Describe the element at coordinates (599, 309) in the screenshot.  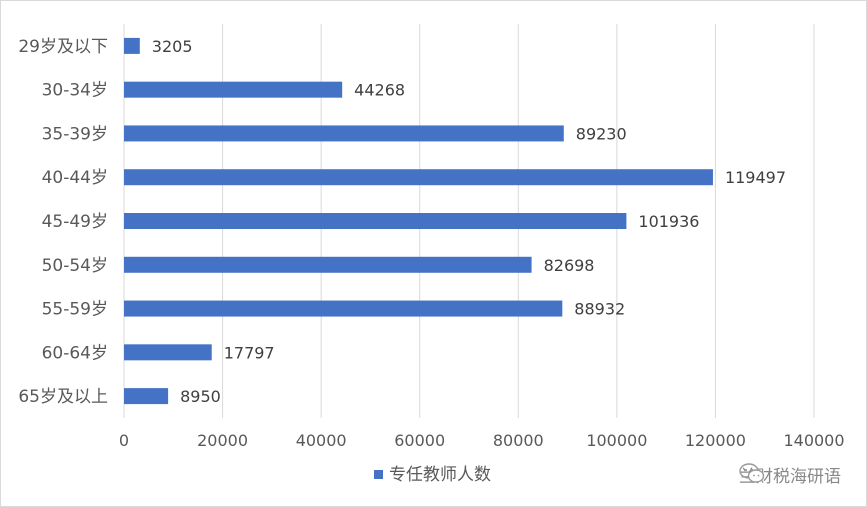
I see `data-label: 88932` at that location.